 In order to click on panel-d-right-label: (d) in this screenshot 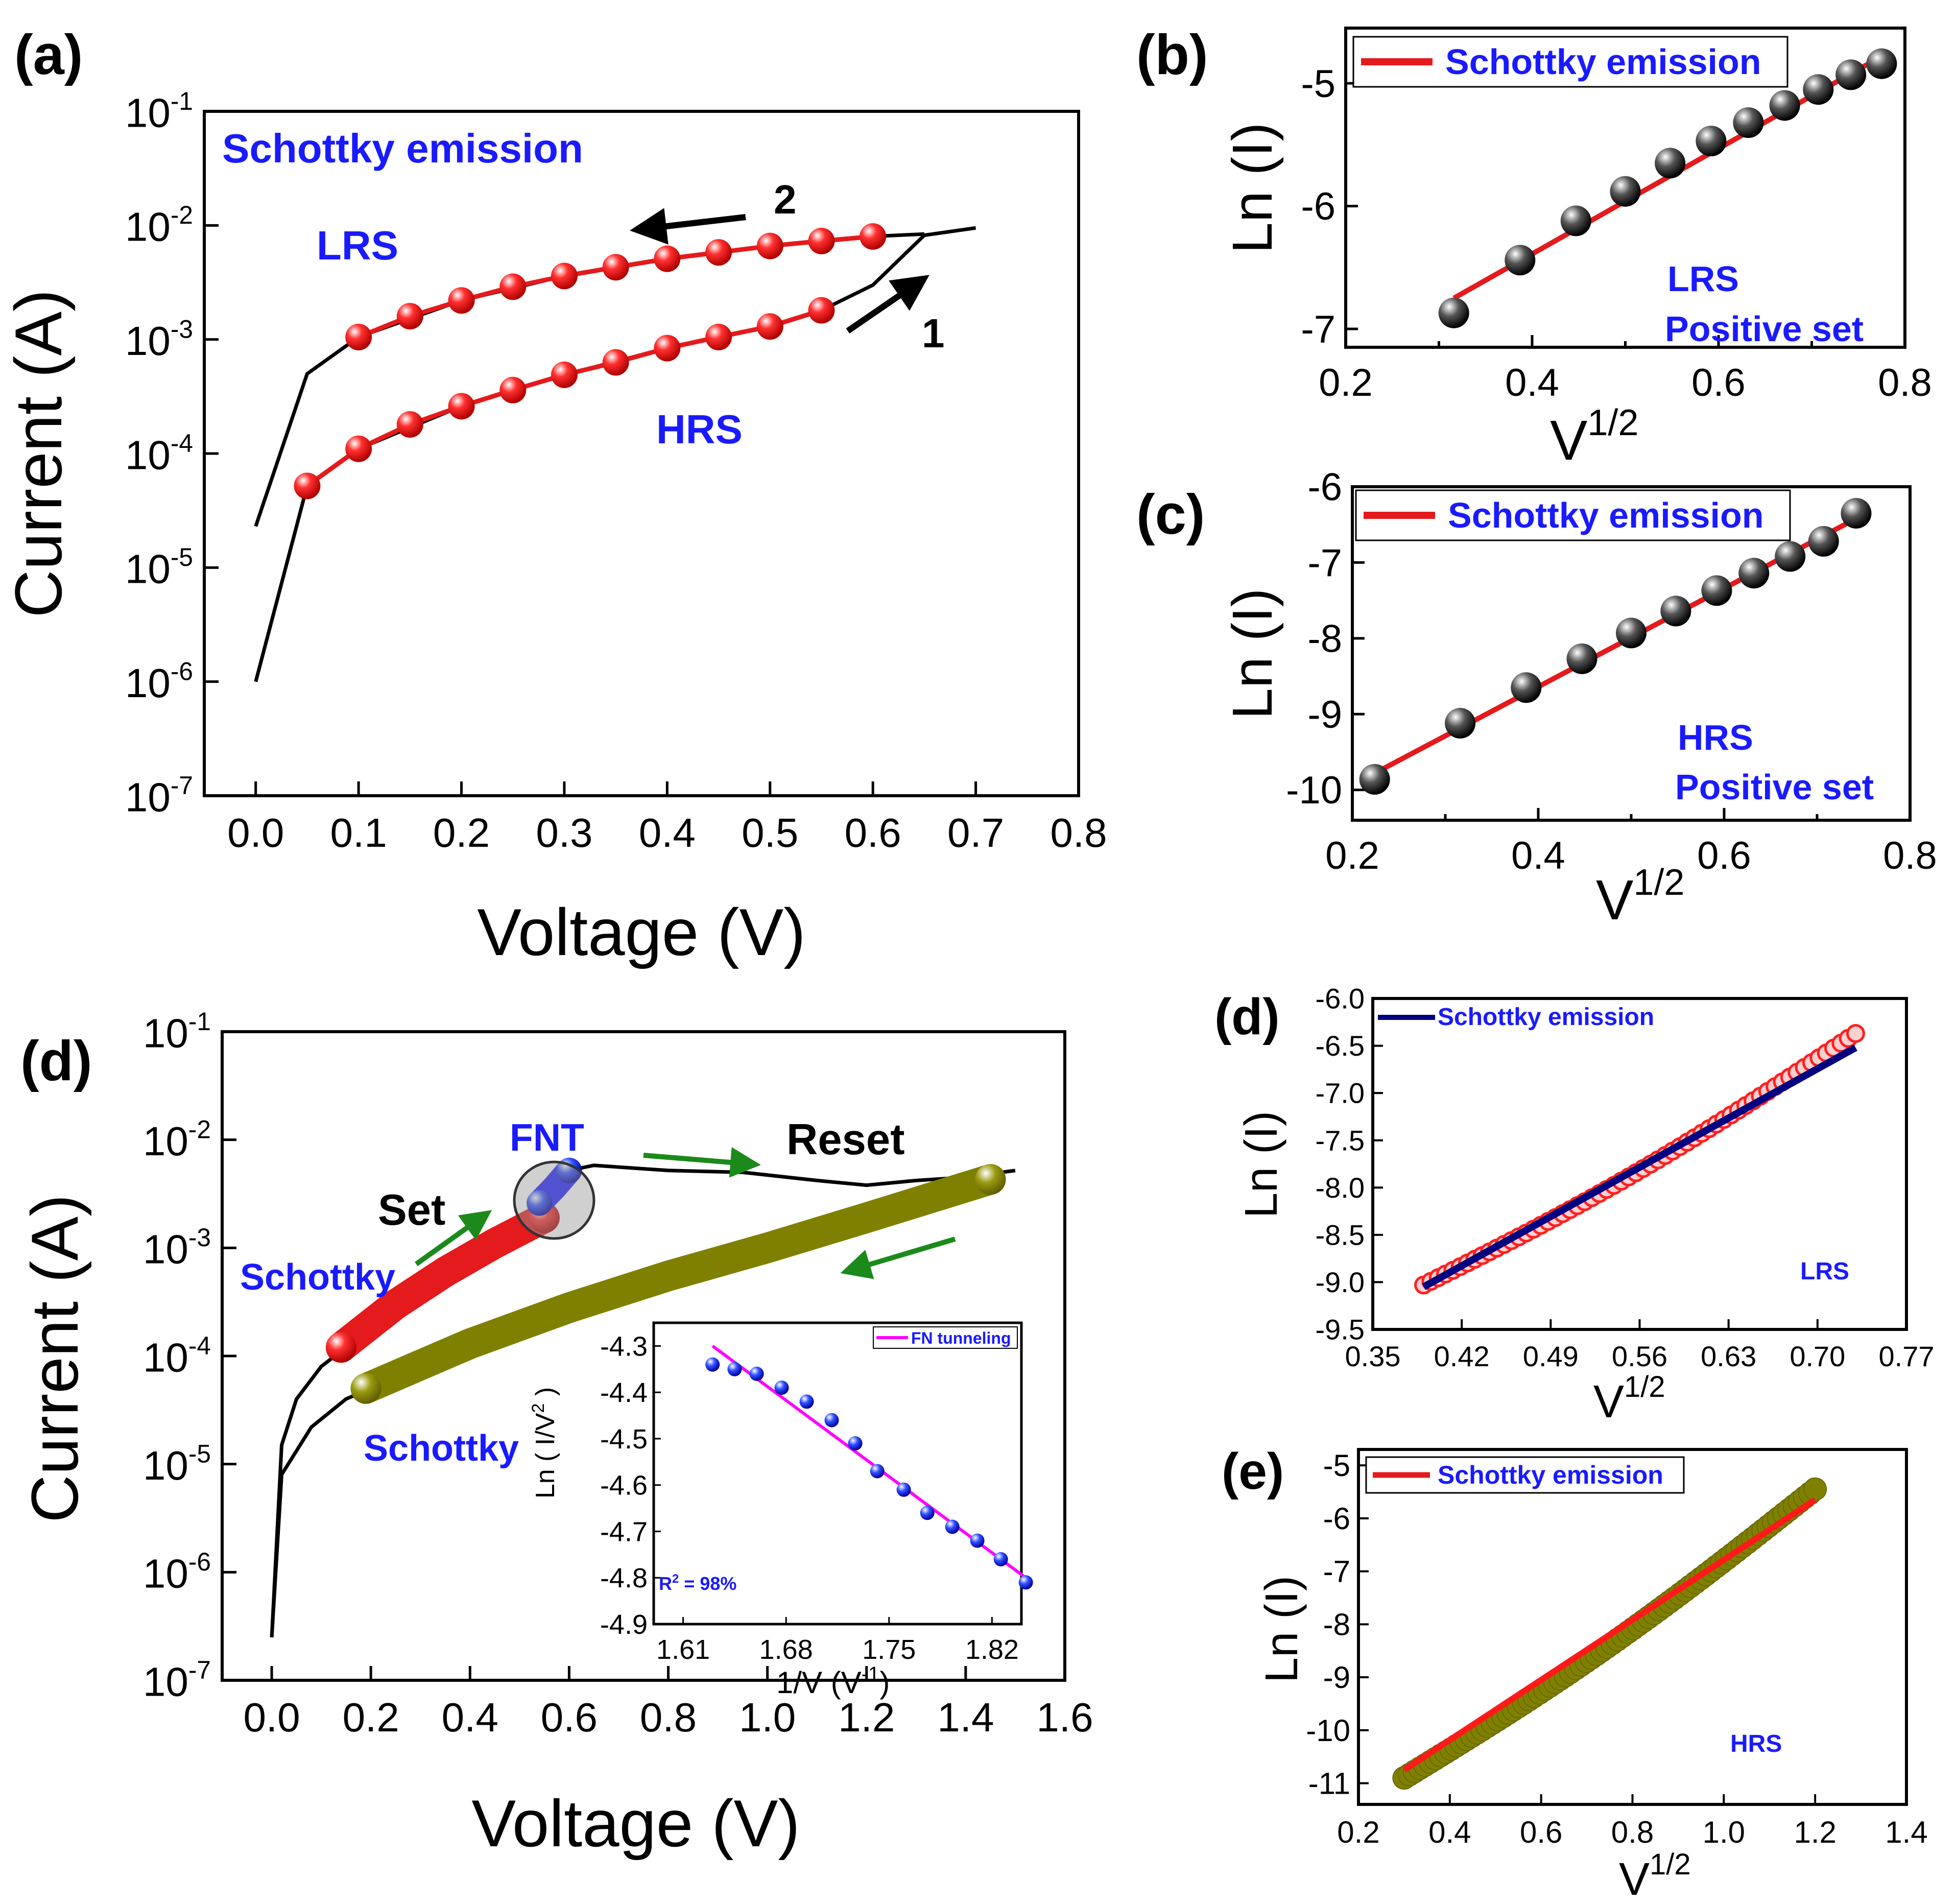, I will do `click(1247, 1016)`.